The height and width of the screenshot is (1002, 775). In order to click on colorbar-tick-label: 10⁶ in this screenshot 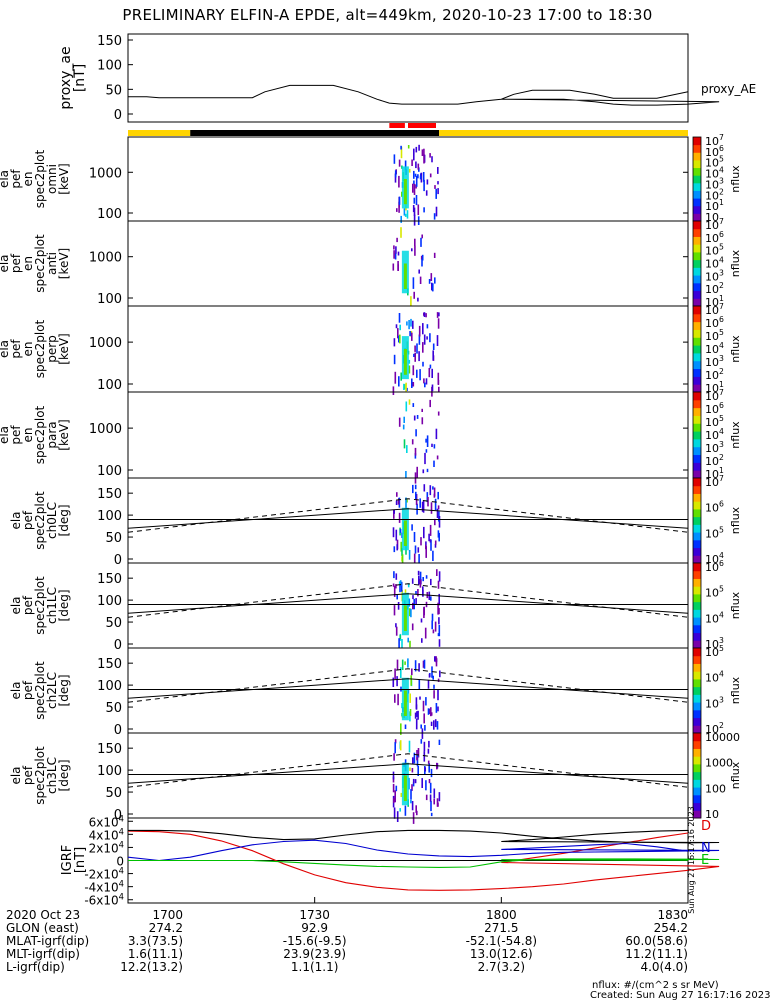, I will do `click(714, 408)`.